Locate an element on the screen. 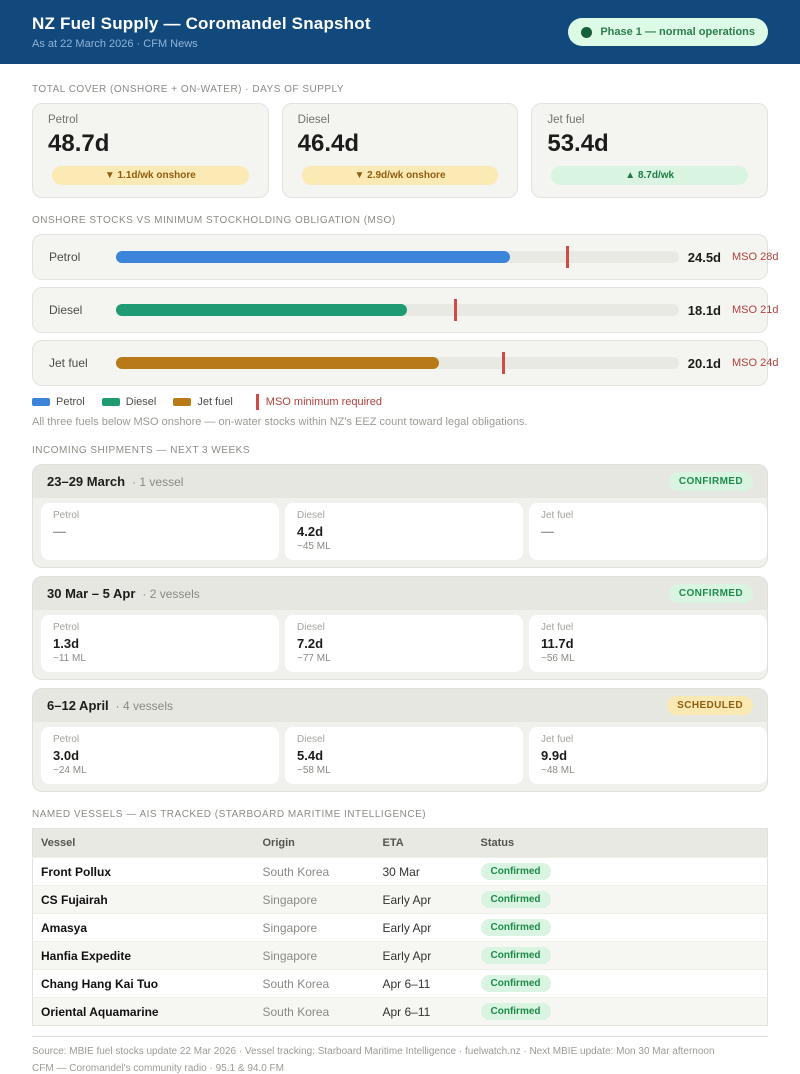 This screenshot has width=800, height=1074. legend-item-petrol: Petrol is located at coordinates (58, 402).